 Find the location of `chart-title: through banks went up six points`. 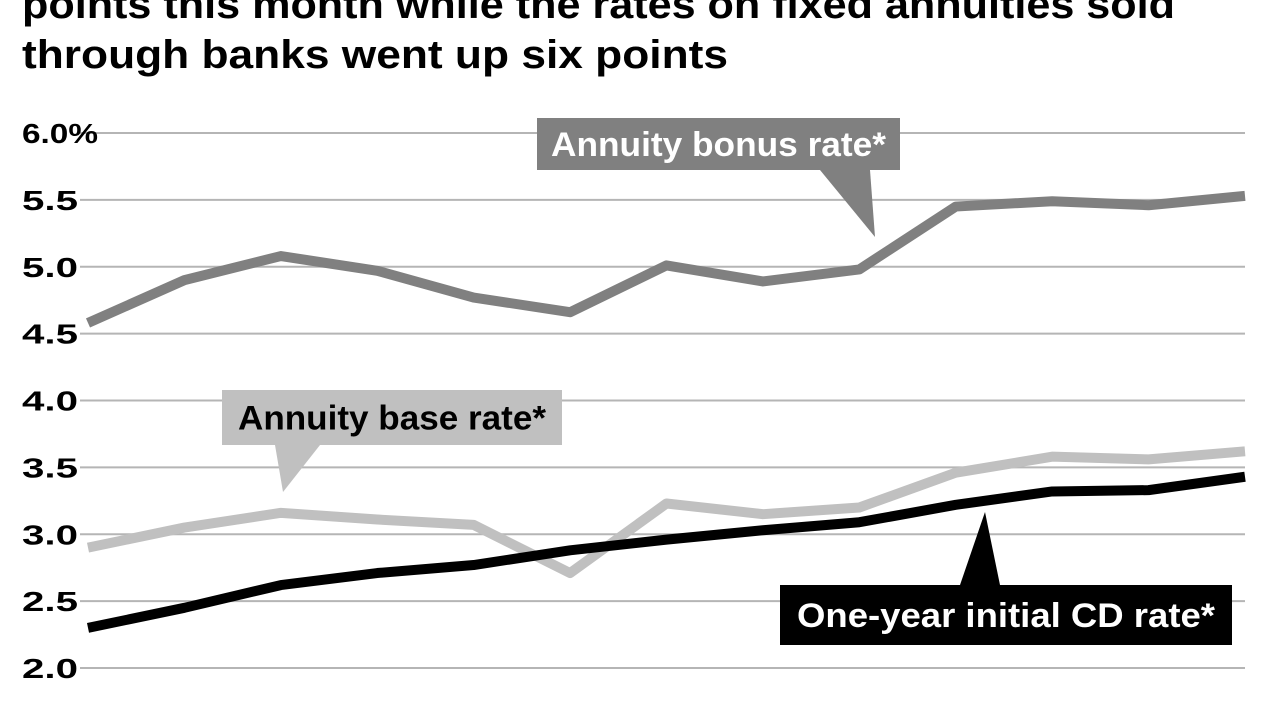

chart-title: through banks went up six points is located at coordinates (375, 55).